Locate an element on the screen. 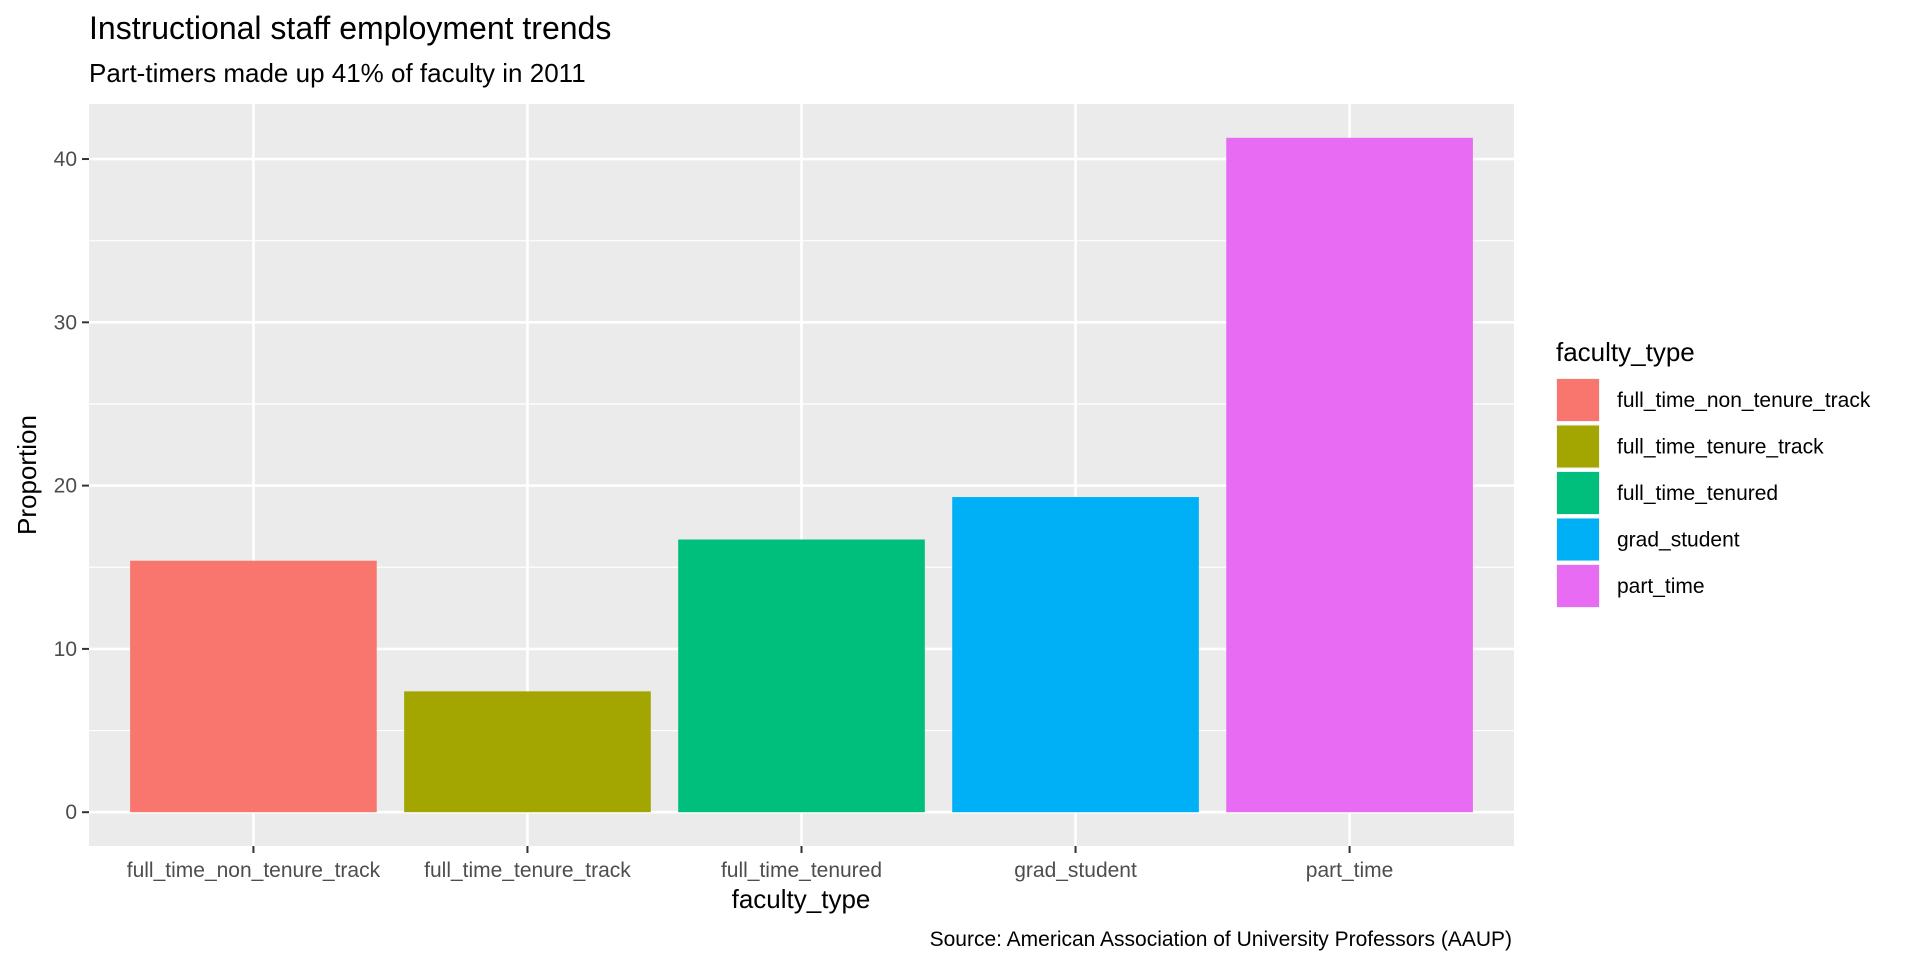  x-axis-title: faculty_type is located at coordinates (801, 899).